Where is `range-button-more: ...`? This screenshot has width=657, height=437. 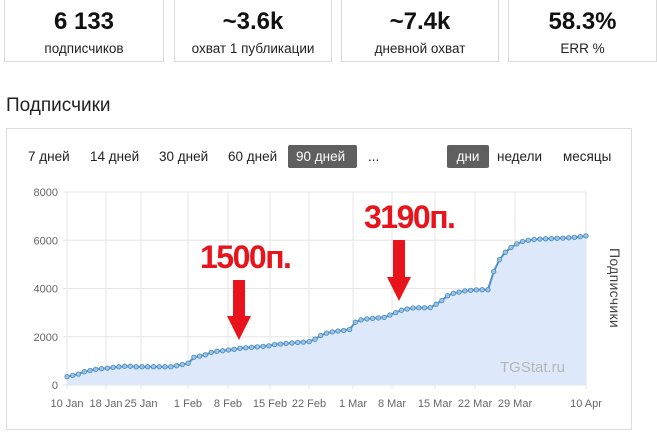 range-button-more: ... is located at coordinates (374, 156).